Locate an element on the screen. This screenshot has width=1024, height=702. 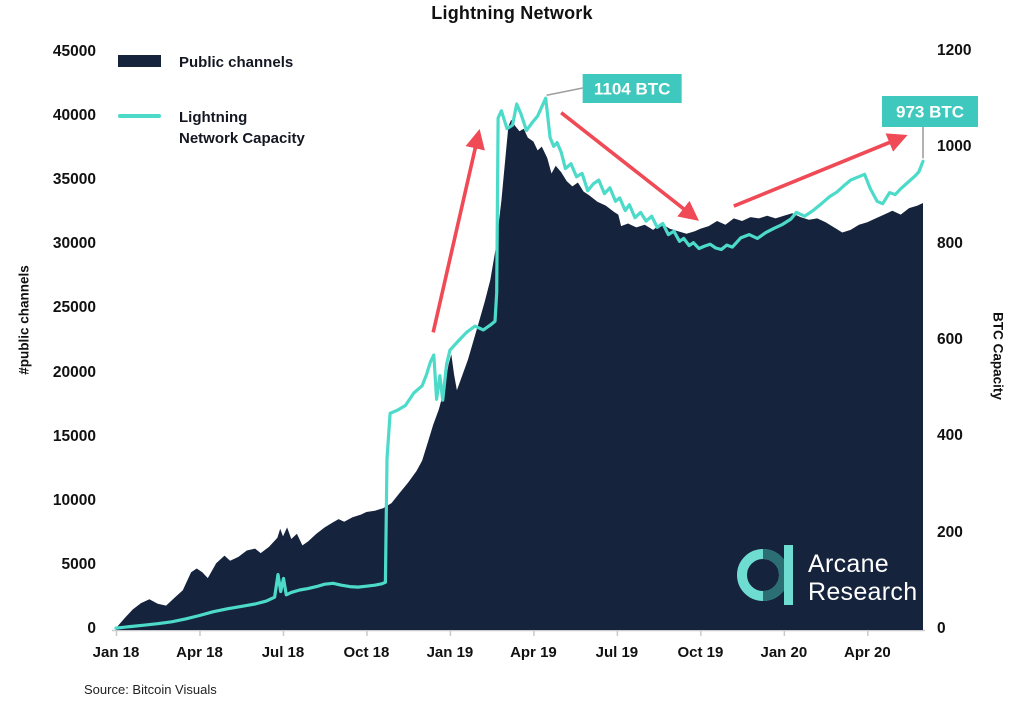
left-axis-tick-label: 40000 is located at coordinates (74, 116).